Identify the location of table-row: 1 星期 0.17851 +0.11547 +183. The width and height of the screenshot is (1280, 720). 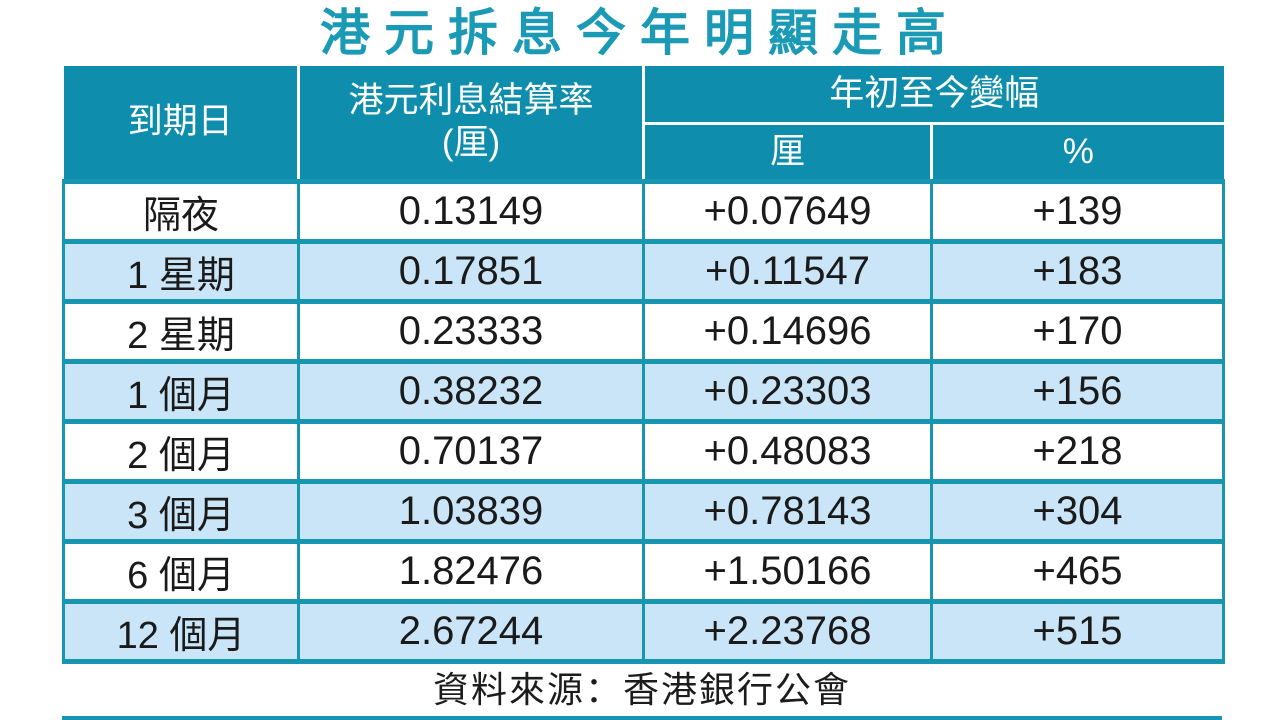
(644, 271).